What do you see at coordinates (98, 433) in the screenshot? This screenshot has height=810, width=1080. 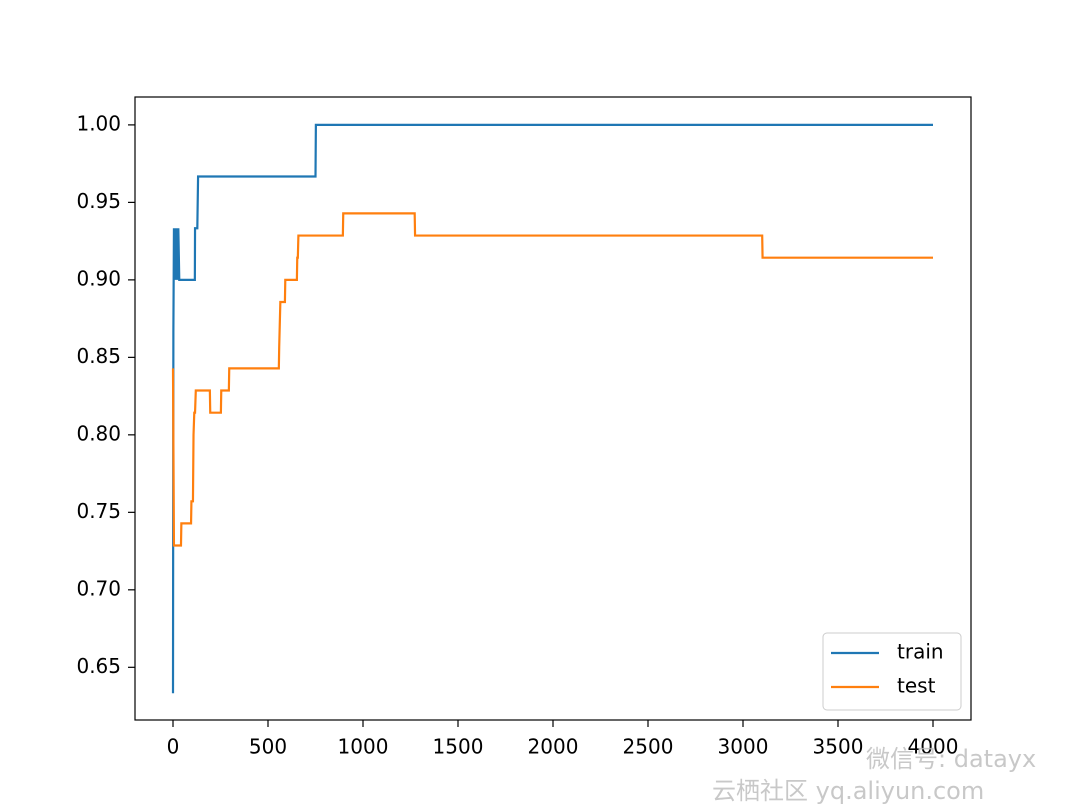 I see `y-tick-label: 0.80` at bounding box center [98, 433].